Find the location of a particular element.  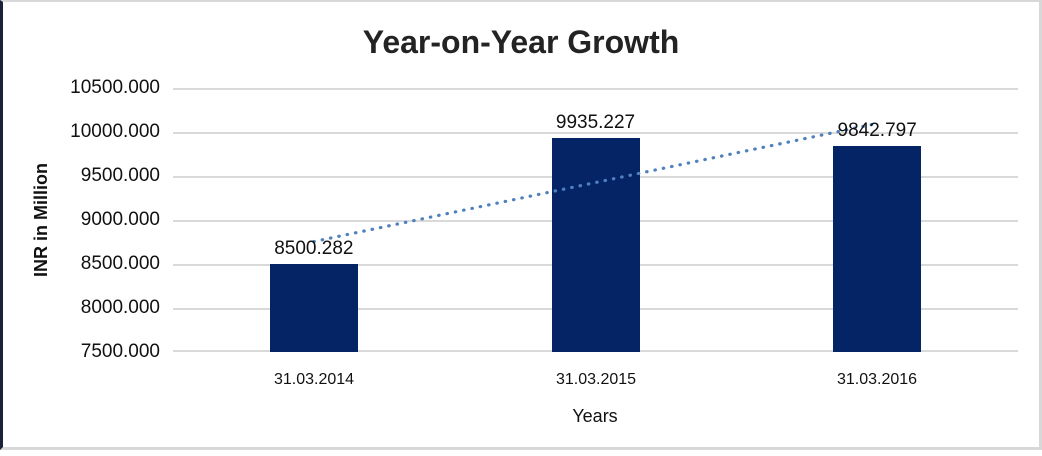

x-axis-title: Years is located at coordinates (595, 416).